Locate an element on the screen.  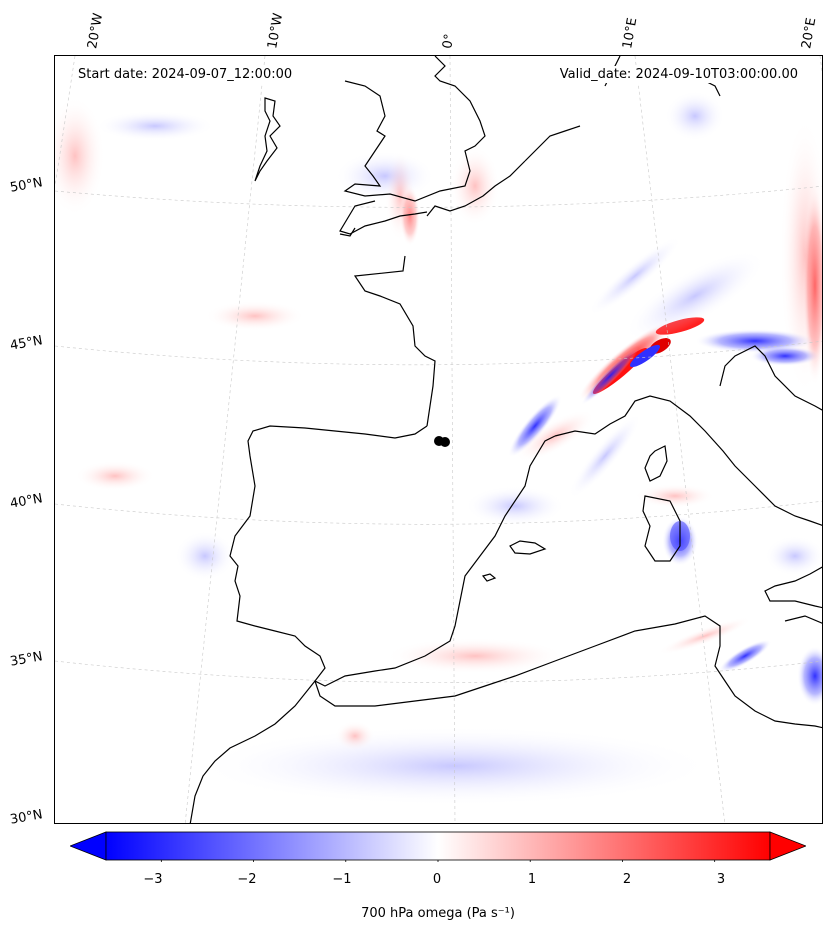
sardinia-coast is located at coordinates (661, 528).